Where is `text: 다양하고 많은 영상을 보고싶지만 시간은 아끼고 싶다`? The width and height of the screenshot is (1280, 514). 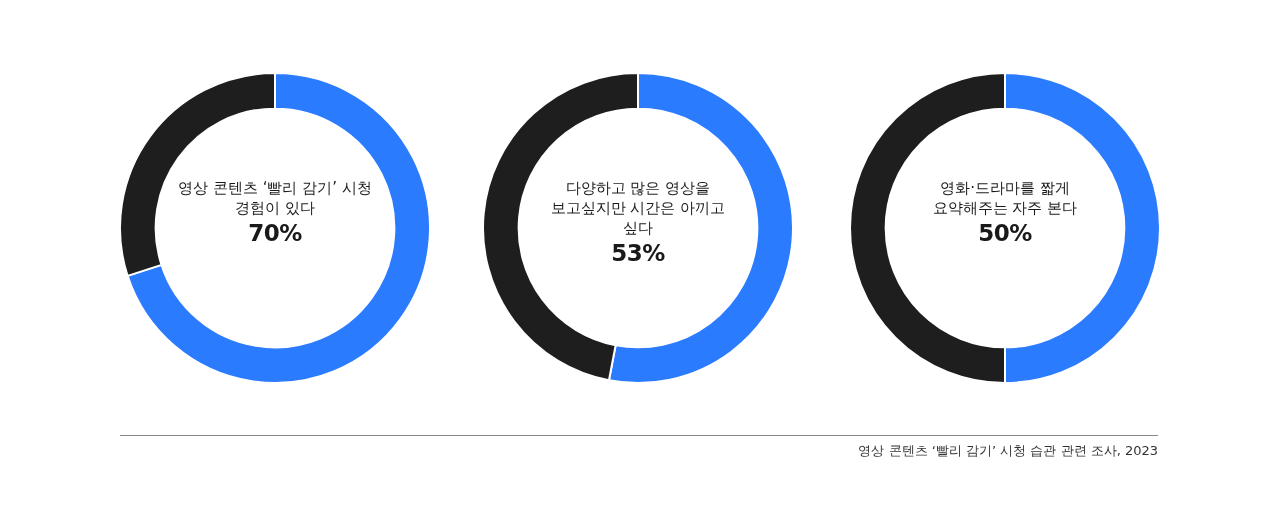
text: 다양하고 많은 영상을 보고싶지만 시간은 아끼고 싶다 is located at coordinates (638, 208).